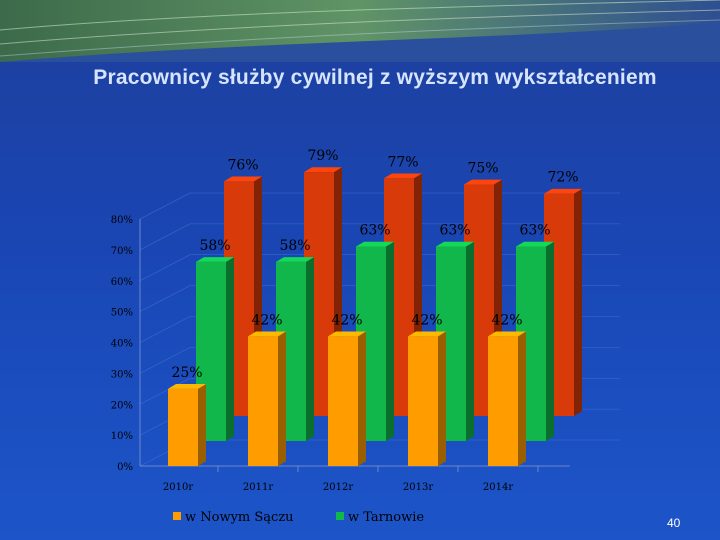 The image size is (720, 540). What do you see at coordinates (562, 178) in the screenshot?
I see `label-back: 72%` at bounding box center [562, 178].